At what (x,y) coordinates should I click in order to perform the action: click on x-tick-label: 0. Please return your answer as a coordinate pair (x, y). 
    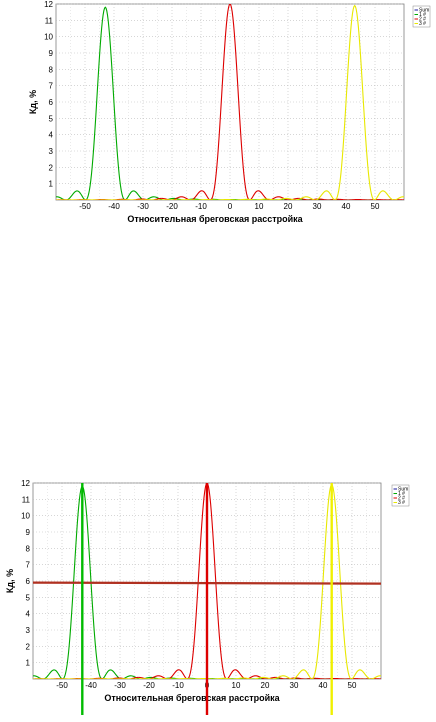
    Looking at the image, I should click on (230, 206).